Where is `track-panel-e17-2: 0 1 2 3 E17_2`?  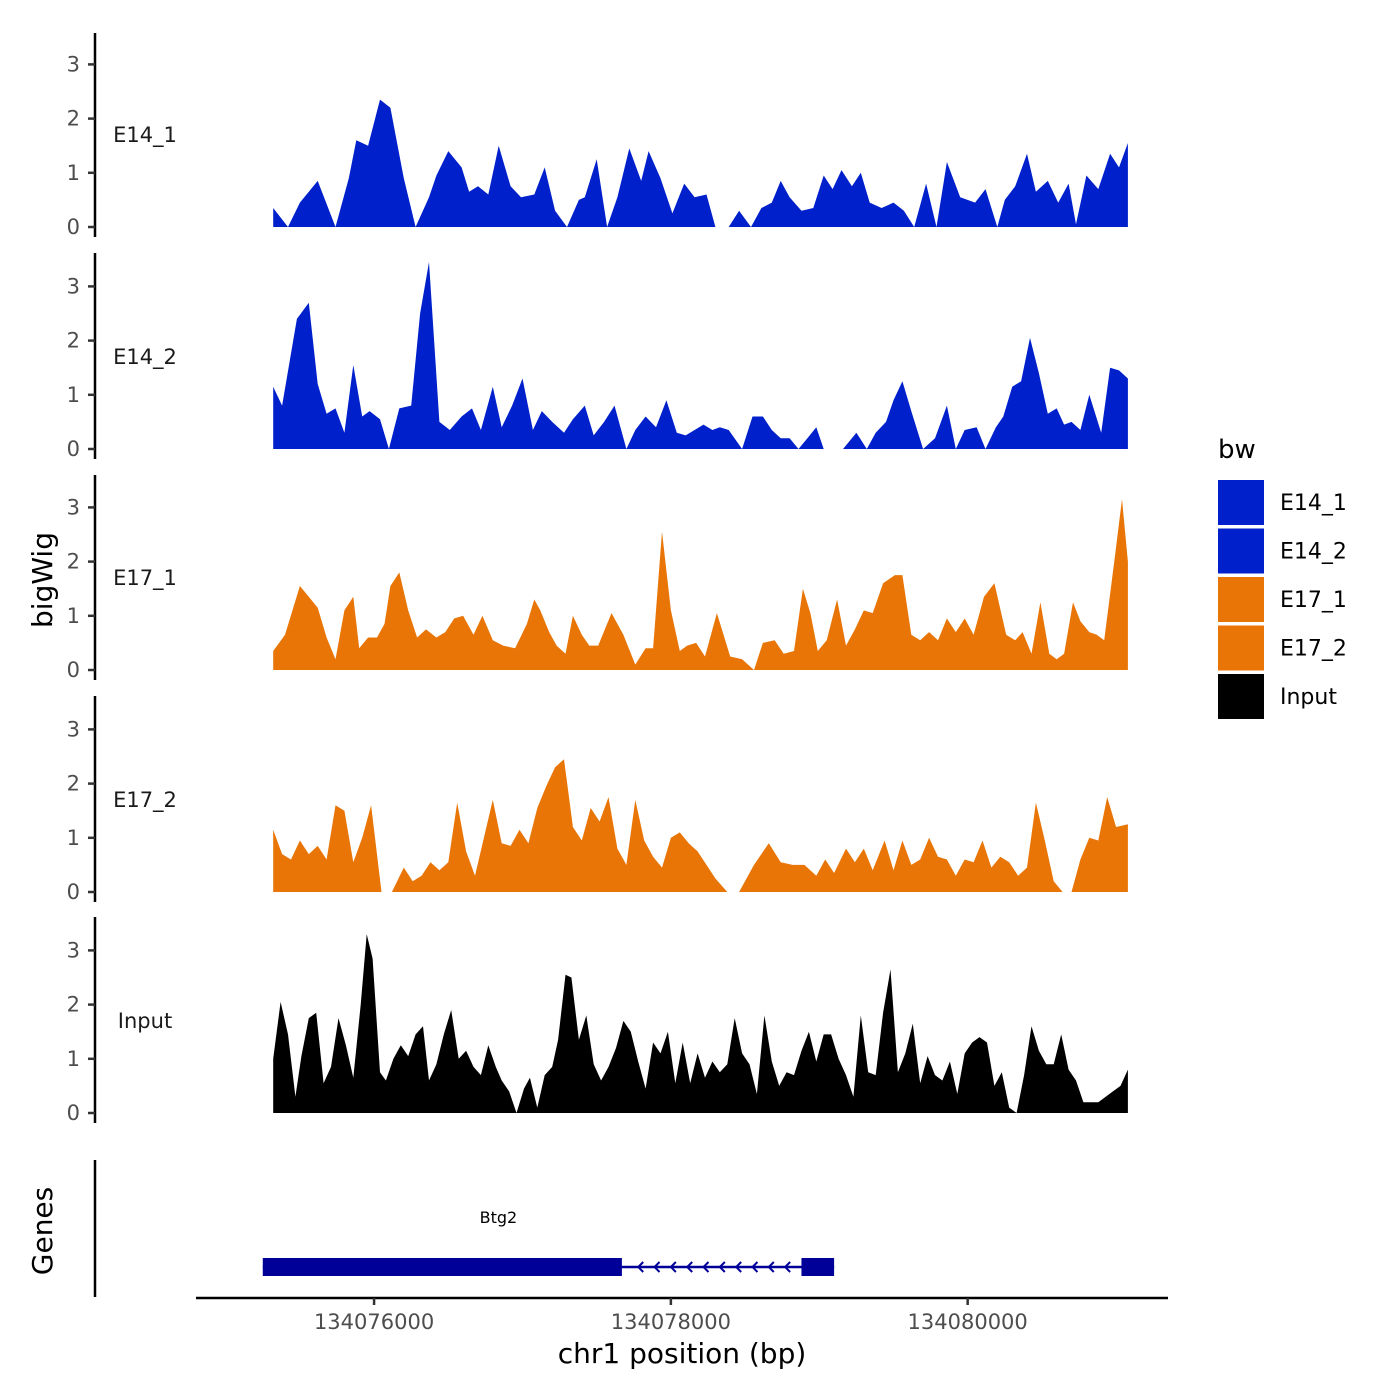 track-panel-e17-2: 0 1 2 3 E17_2 is located at coordinates (597, 800).